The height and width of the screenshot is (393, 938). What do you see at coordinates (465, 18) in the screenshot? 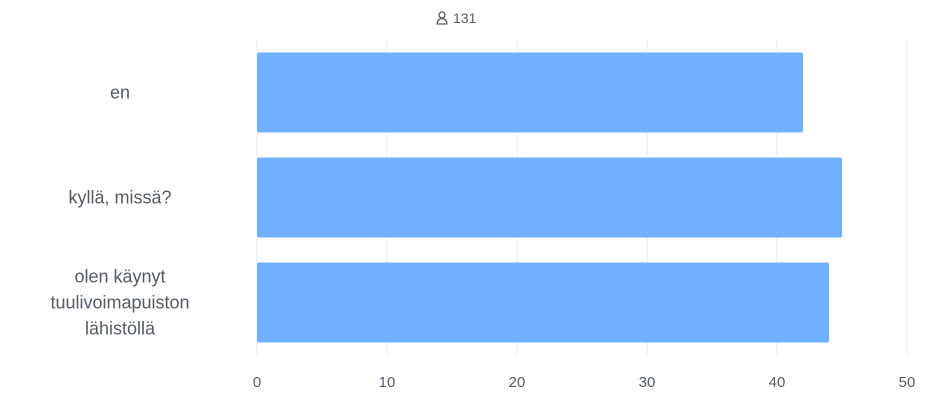
I see `respondent-count-value: 131` at bounding box center [465, 18].